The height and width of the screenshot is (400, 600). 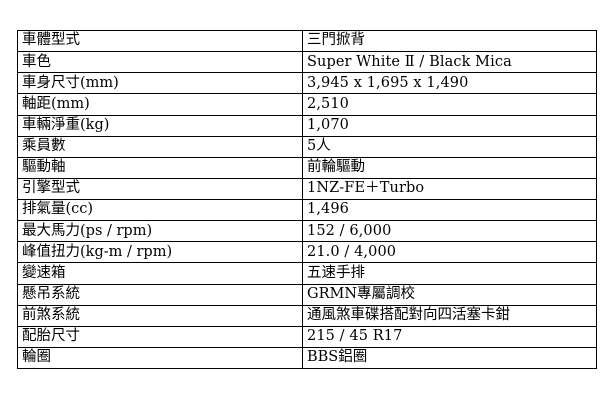 I want to click on spec-value-cell: 五速手排, so click(x=449, y=273).